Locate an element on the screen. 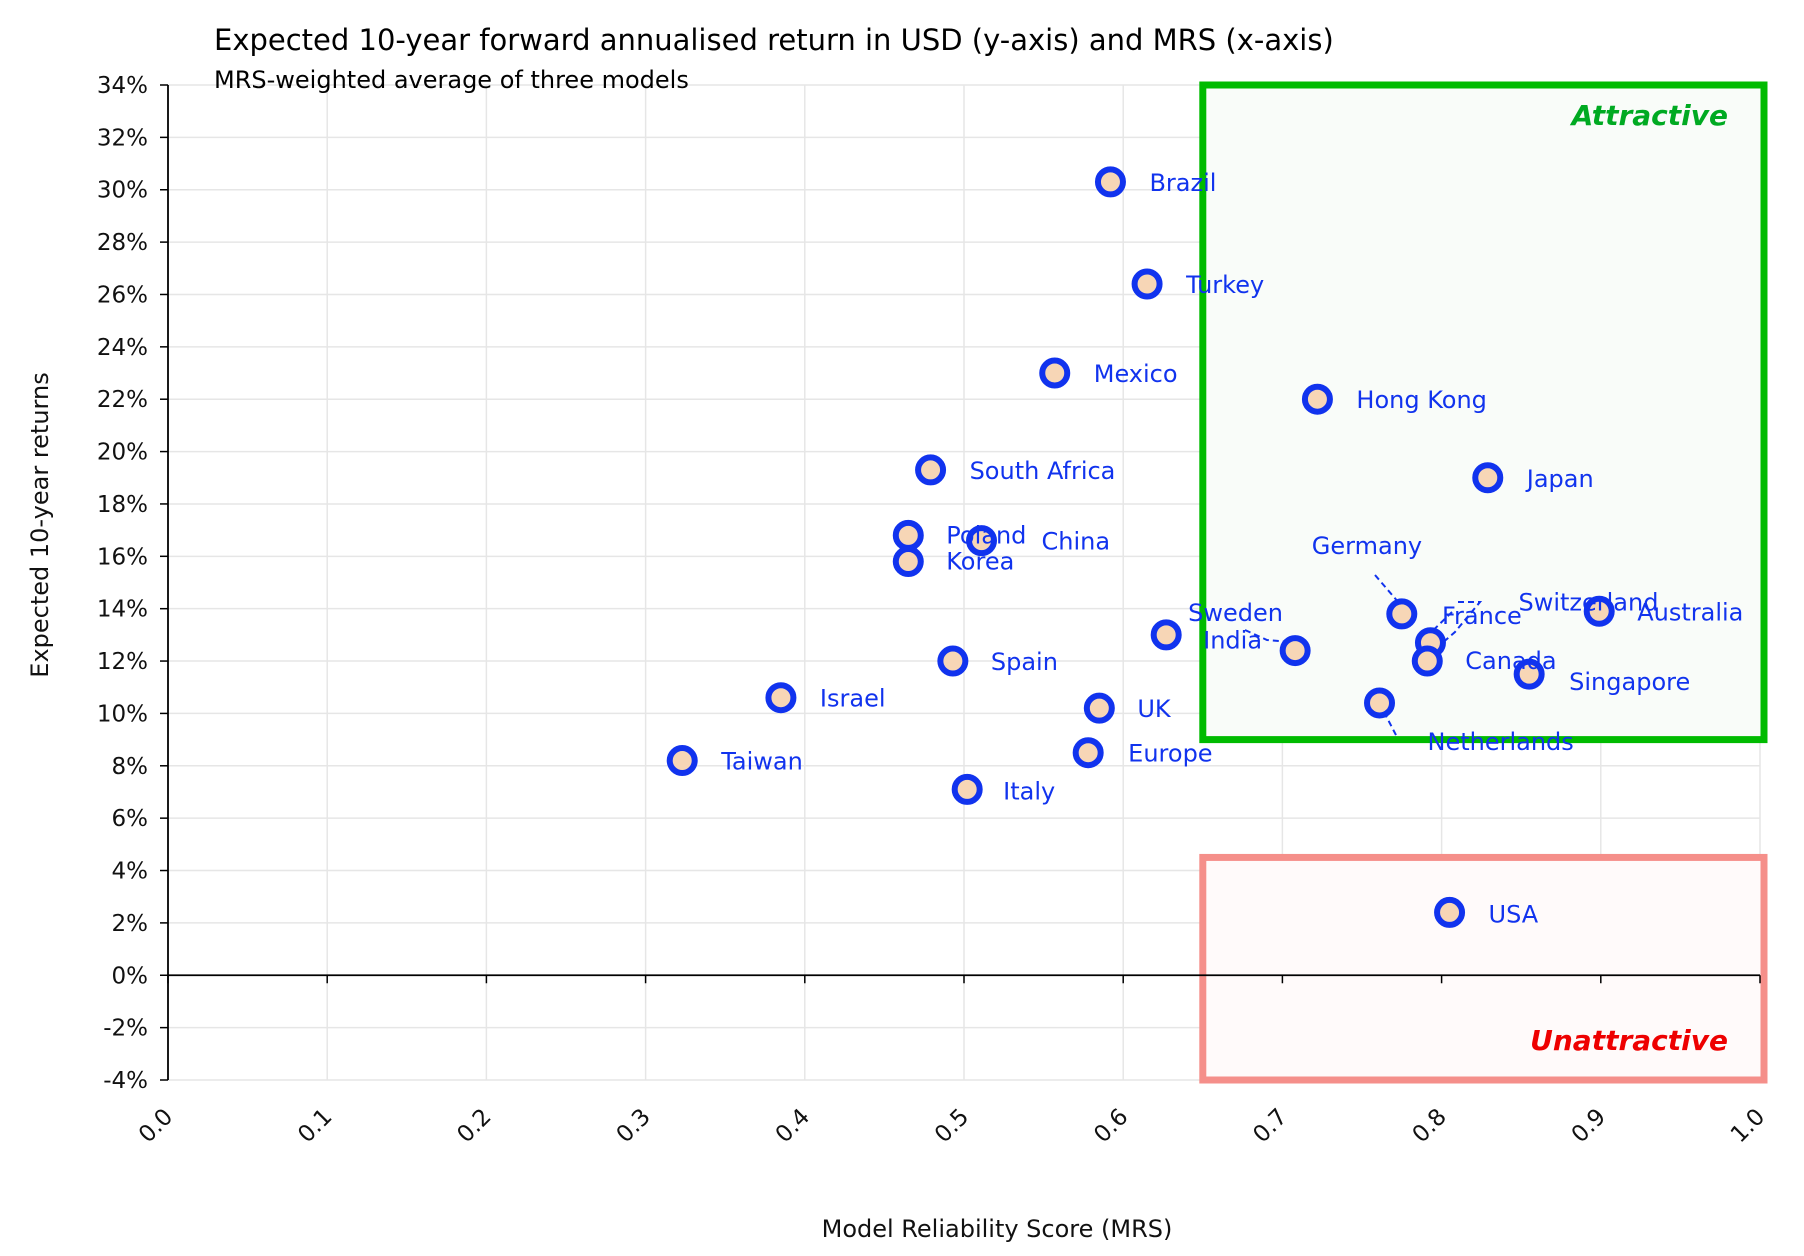 The height and width of the screenshot is (1256, 1804). point-israel is located at coordinates (781, 698).